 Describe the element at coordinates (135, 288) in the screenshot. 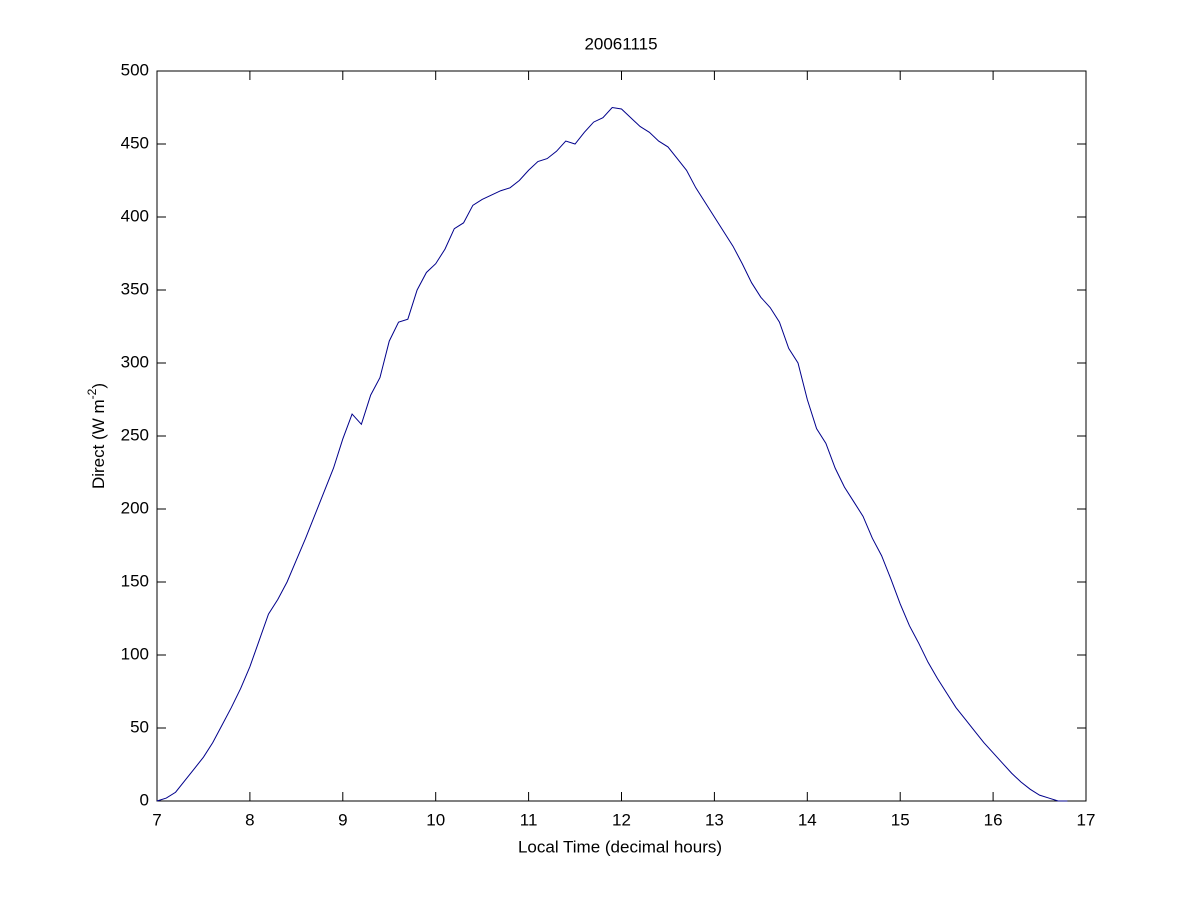

I see `y-tick-label: 350` at that location.